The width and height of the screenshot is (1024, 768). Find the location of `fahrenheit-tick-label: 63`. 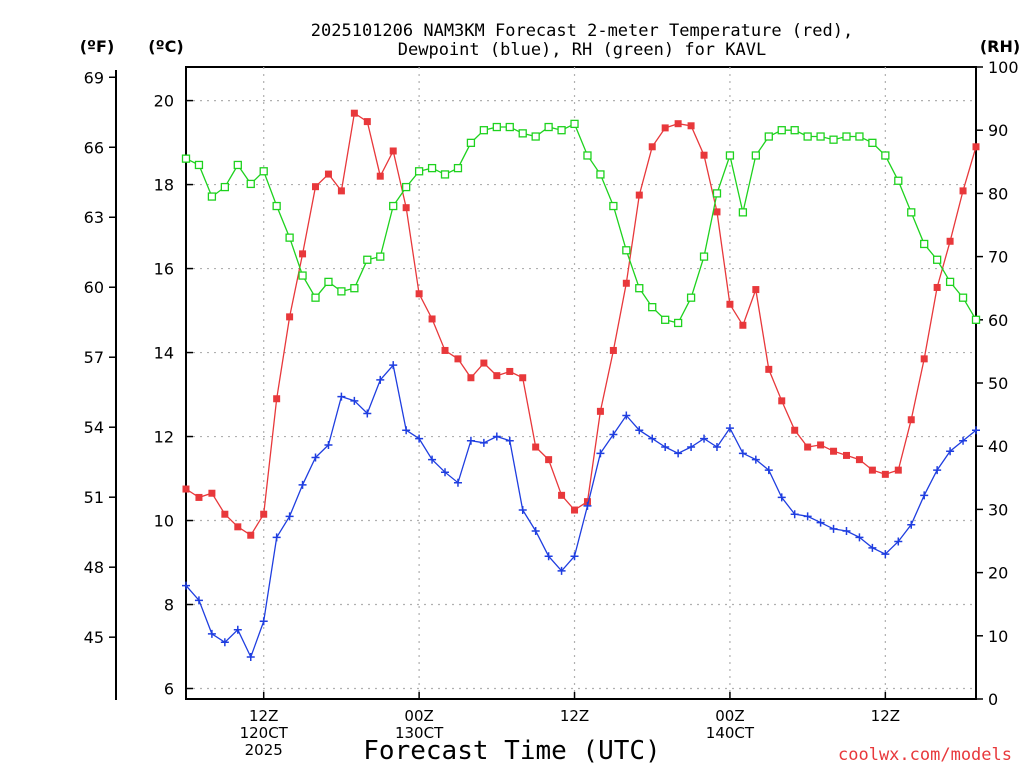

fahrenheit-tick-label: 63 is located at coordinates (94, 217).